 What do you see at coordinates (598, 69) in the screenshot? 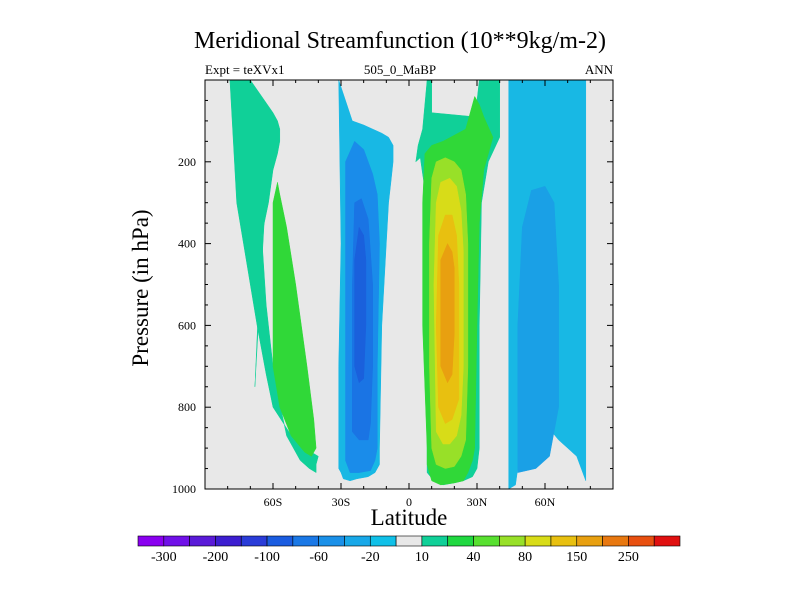
I see `season-label: ANN` at bounding box center [598, 69].